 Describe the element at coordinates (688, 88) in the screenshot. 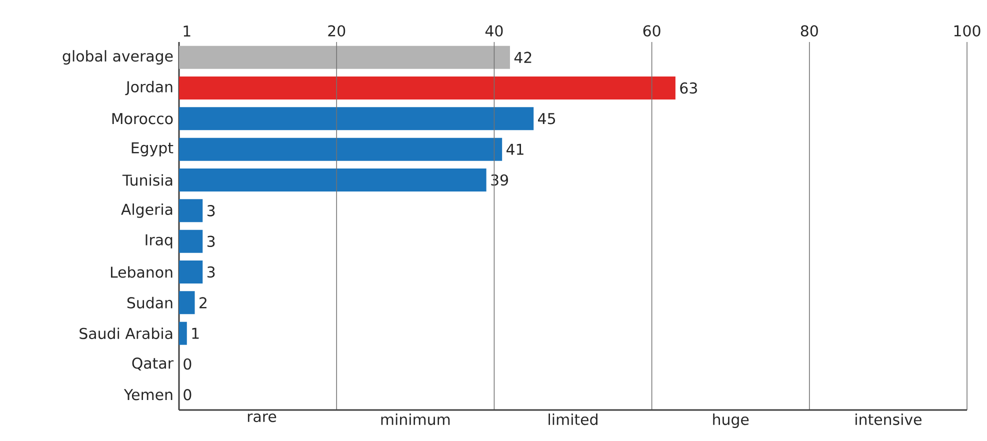

I see `data-label: 63` at that location.